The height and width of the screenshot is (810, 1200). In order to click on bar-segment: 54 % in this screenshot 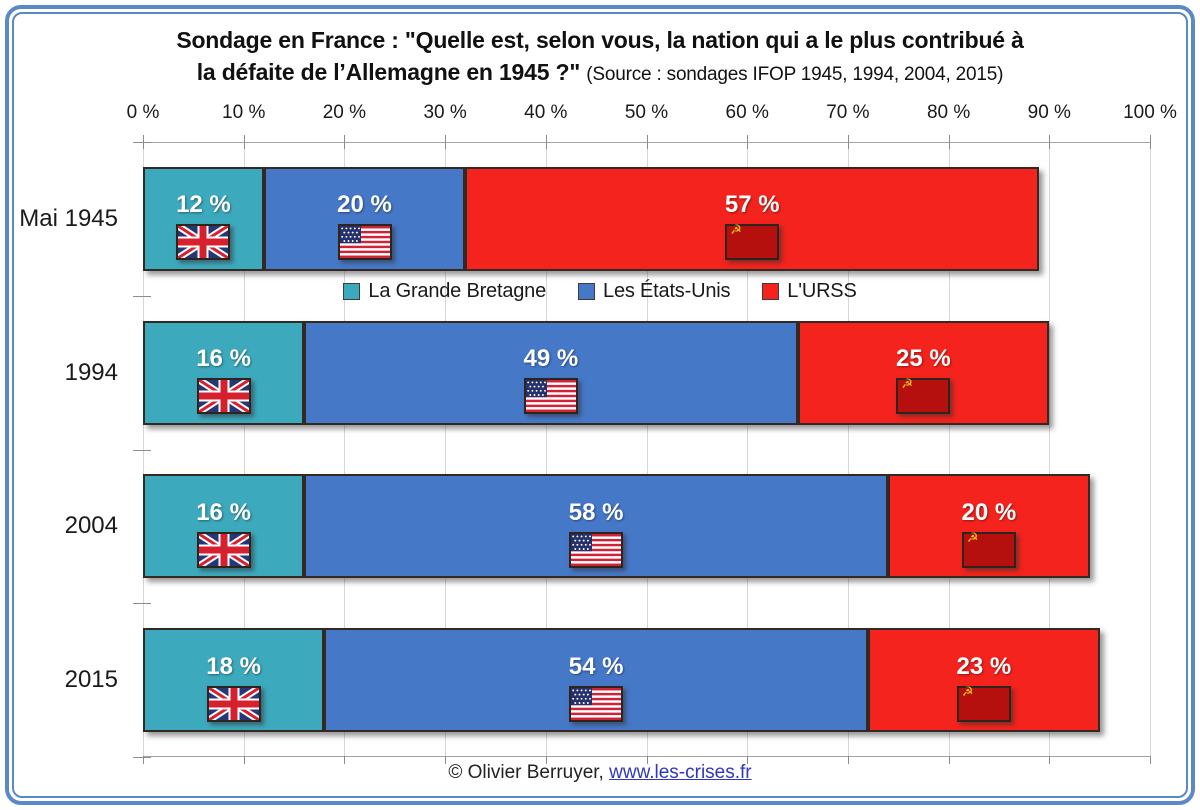, I will do `click(596, 680)`.